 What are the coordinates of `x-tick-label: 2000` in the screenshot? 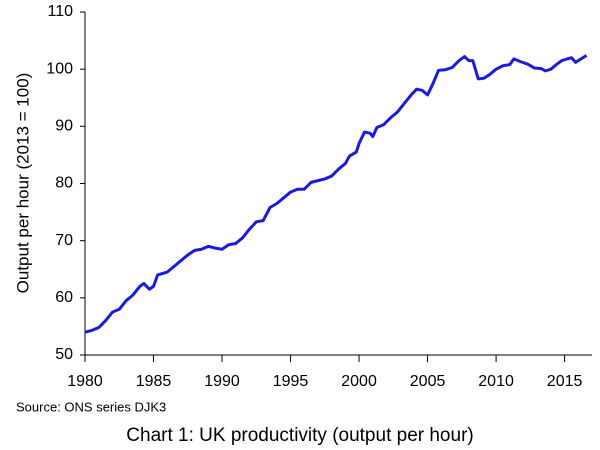 It's located at (359, 381).